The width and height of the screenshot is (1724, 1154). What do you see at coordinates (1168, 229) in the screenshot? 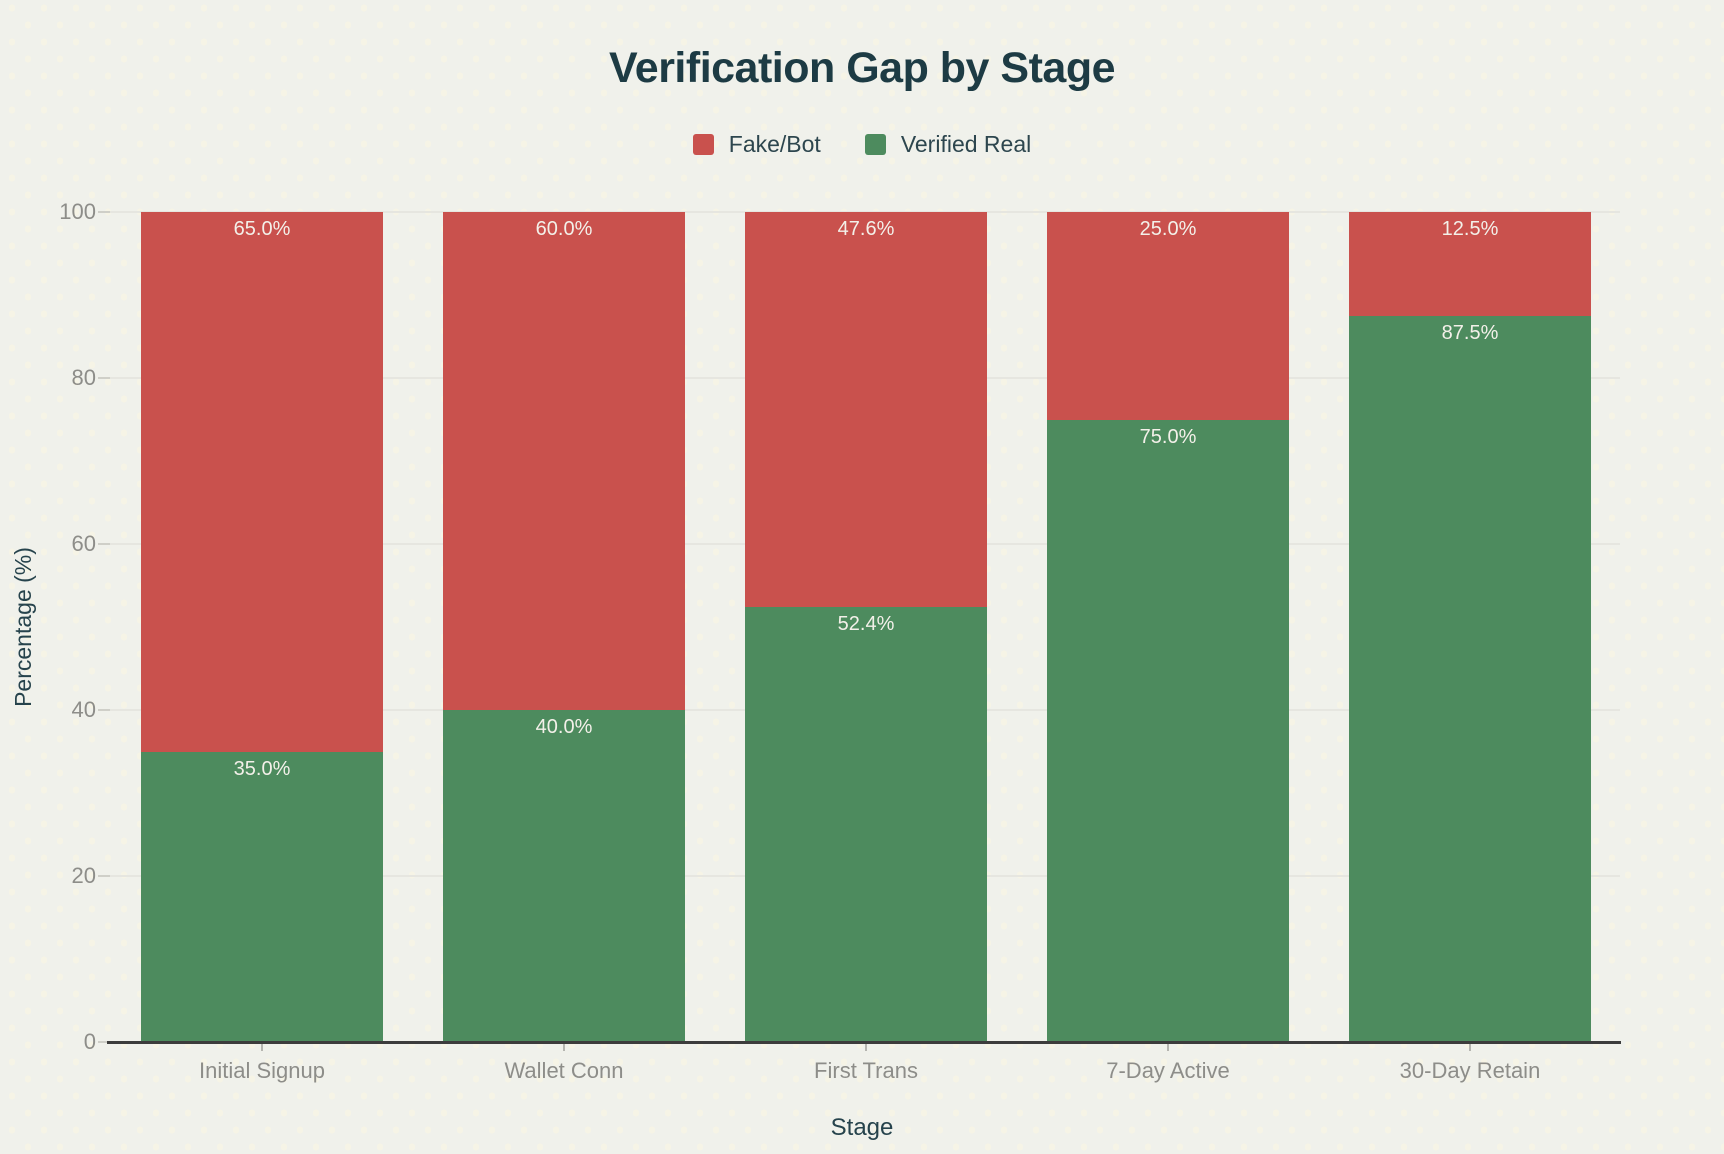
I see `bar-value-label: 25.0%` at bounding box center [1168, 229].